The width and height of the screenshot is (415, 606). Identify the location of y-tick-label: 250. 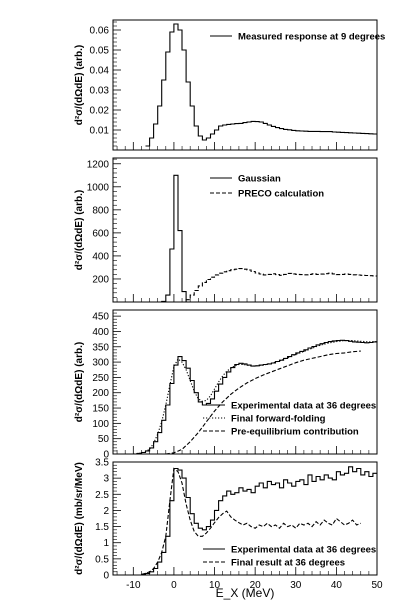
(100, 378).